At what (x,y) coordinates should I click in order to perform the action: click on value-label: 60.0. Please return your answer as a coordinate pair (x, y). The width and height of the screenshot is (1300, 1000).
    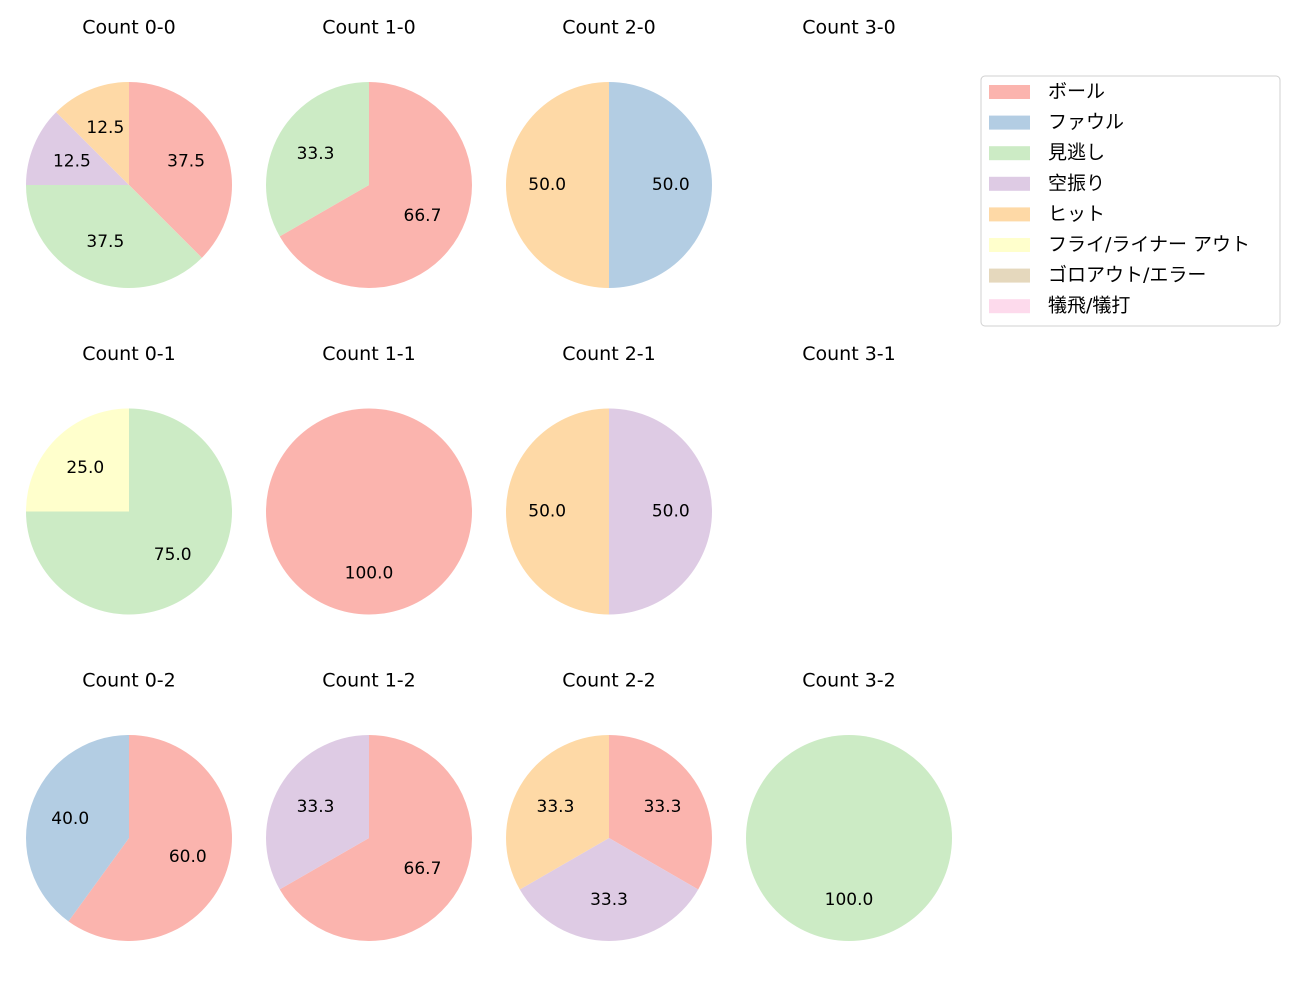
    Looking at the image, I should click on (188, 857).